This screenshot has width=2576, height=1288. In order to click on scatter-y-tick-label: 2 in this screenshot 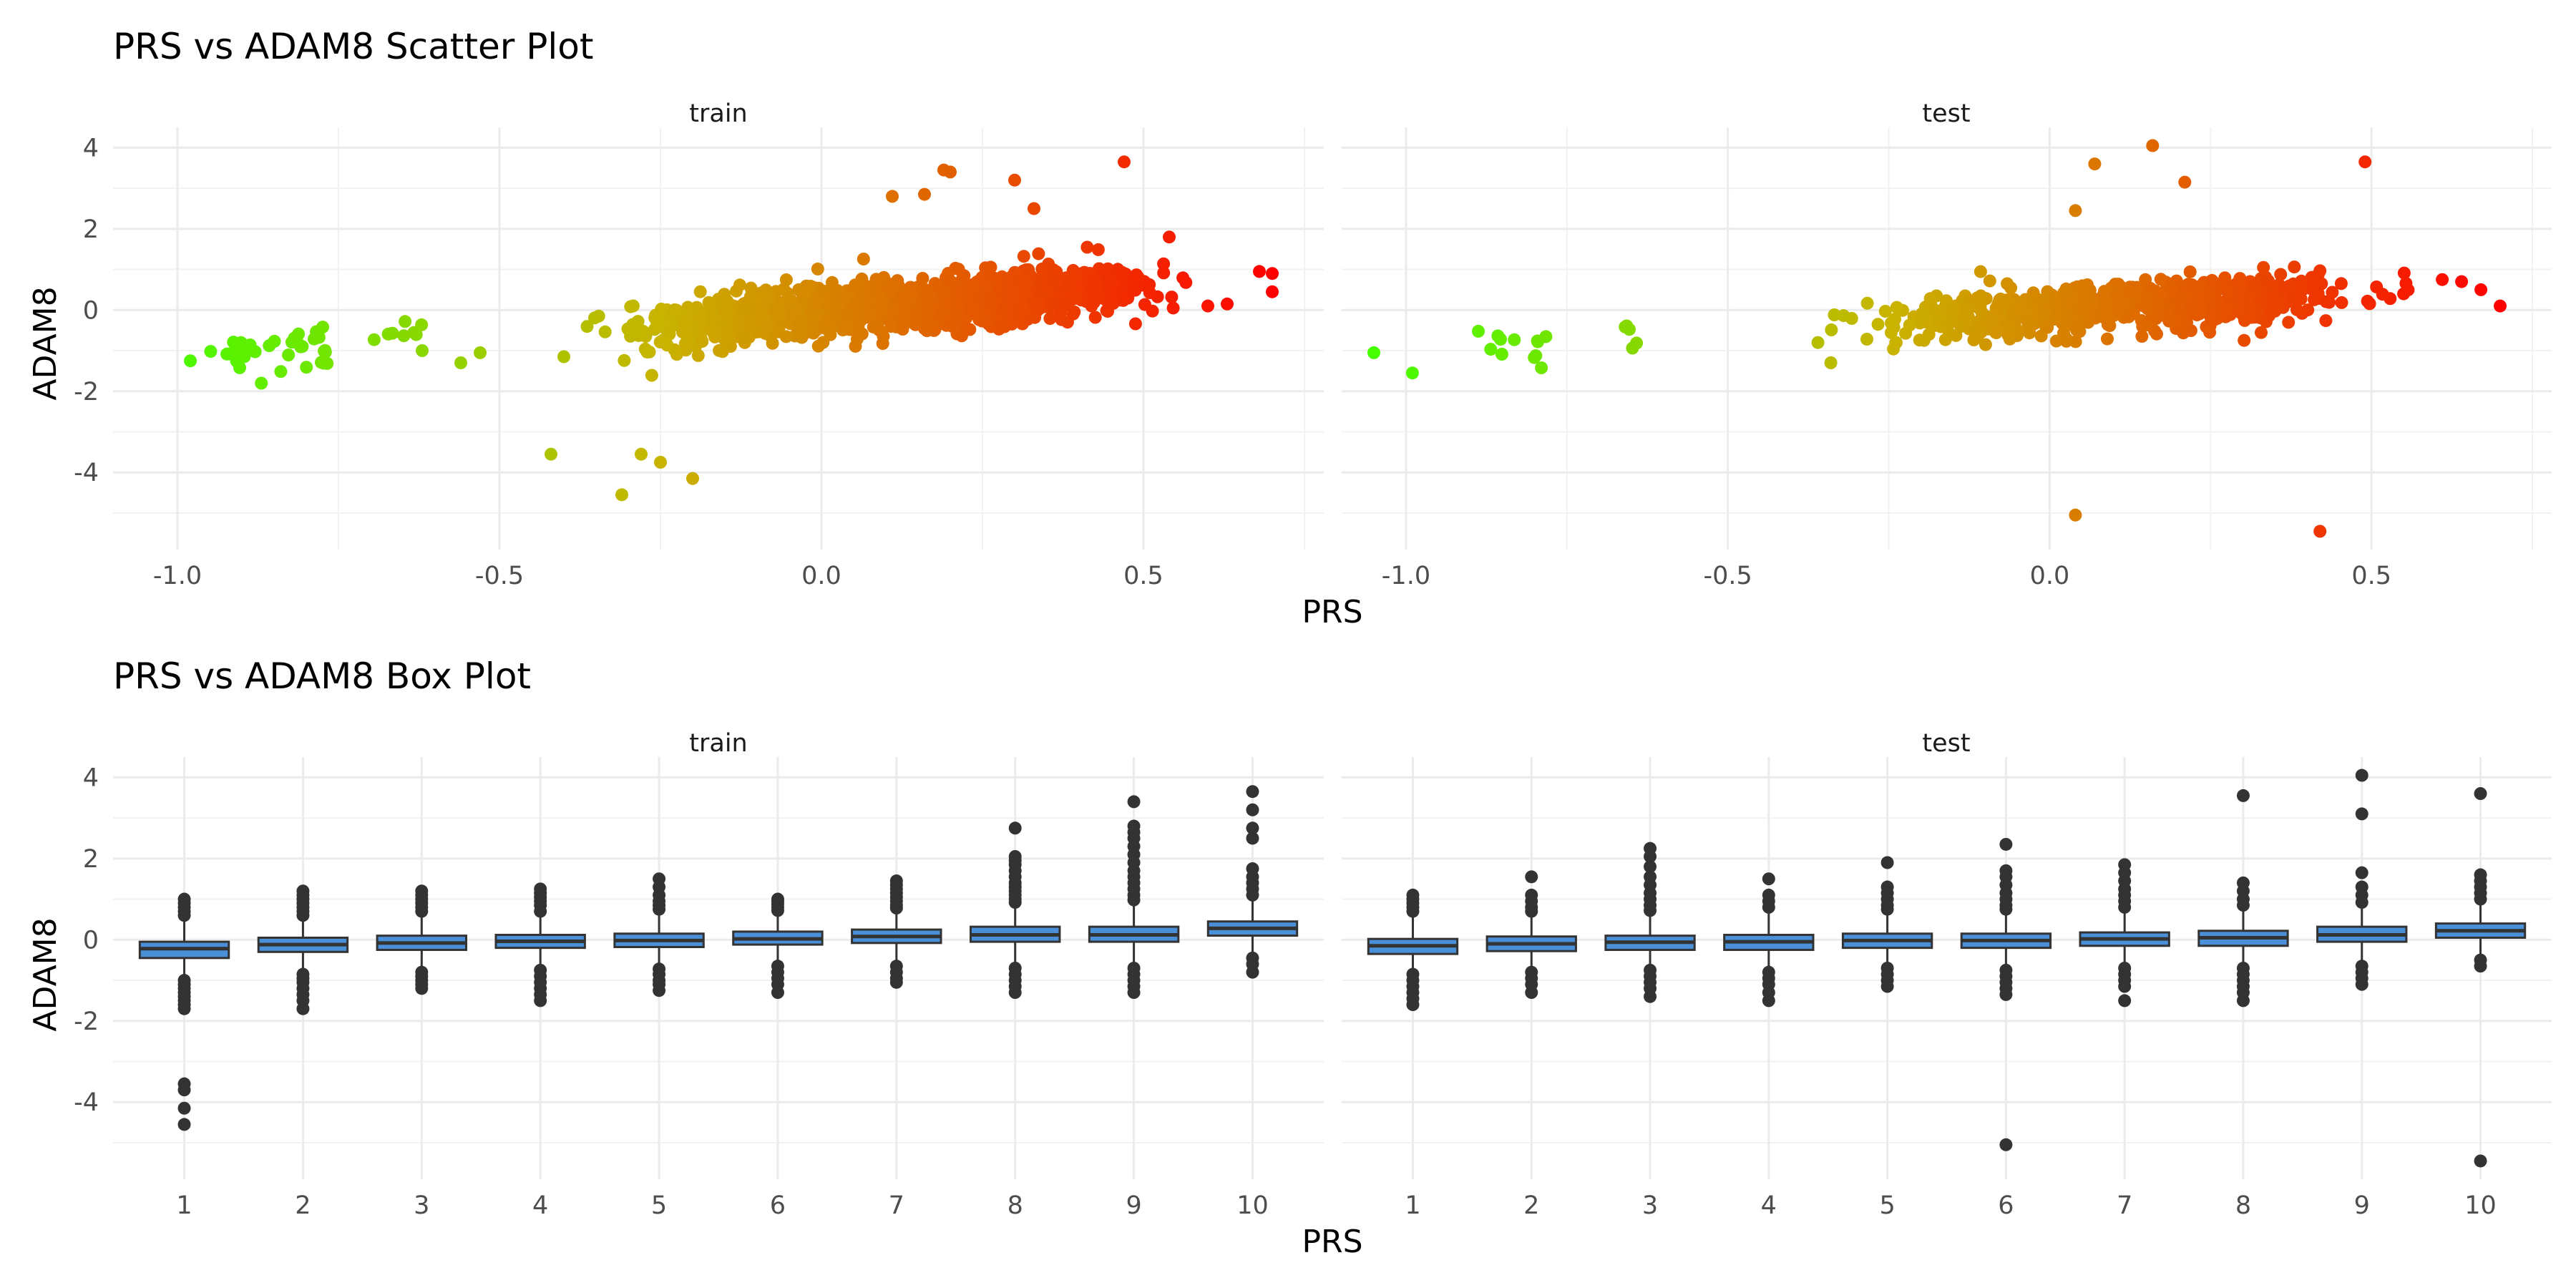, I will do `click(91, 229)`.